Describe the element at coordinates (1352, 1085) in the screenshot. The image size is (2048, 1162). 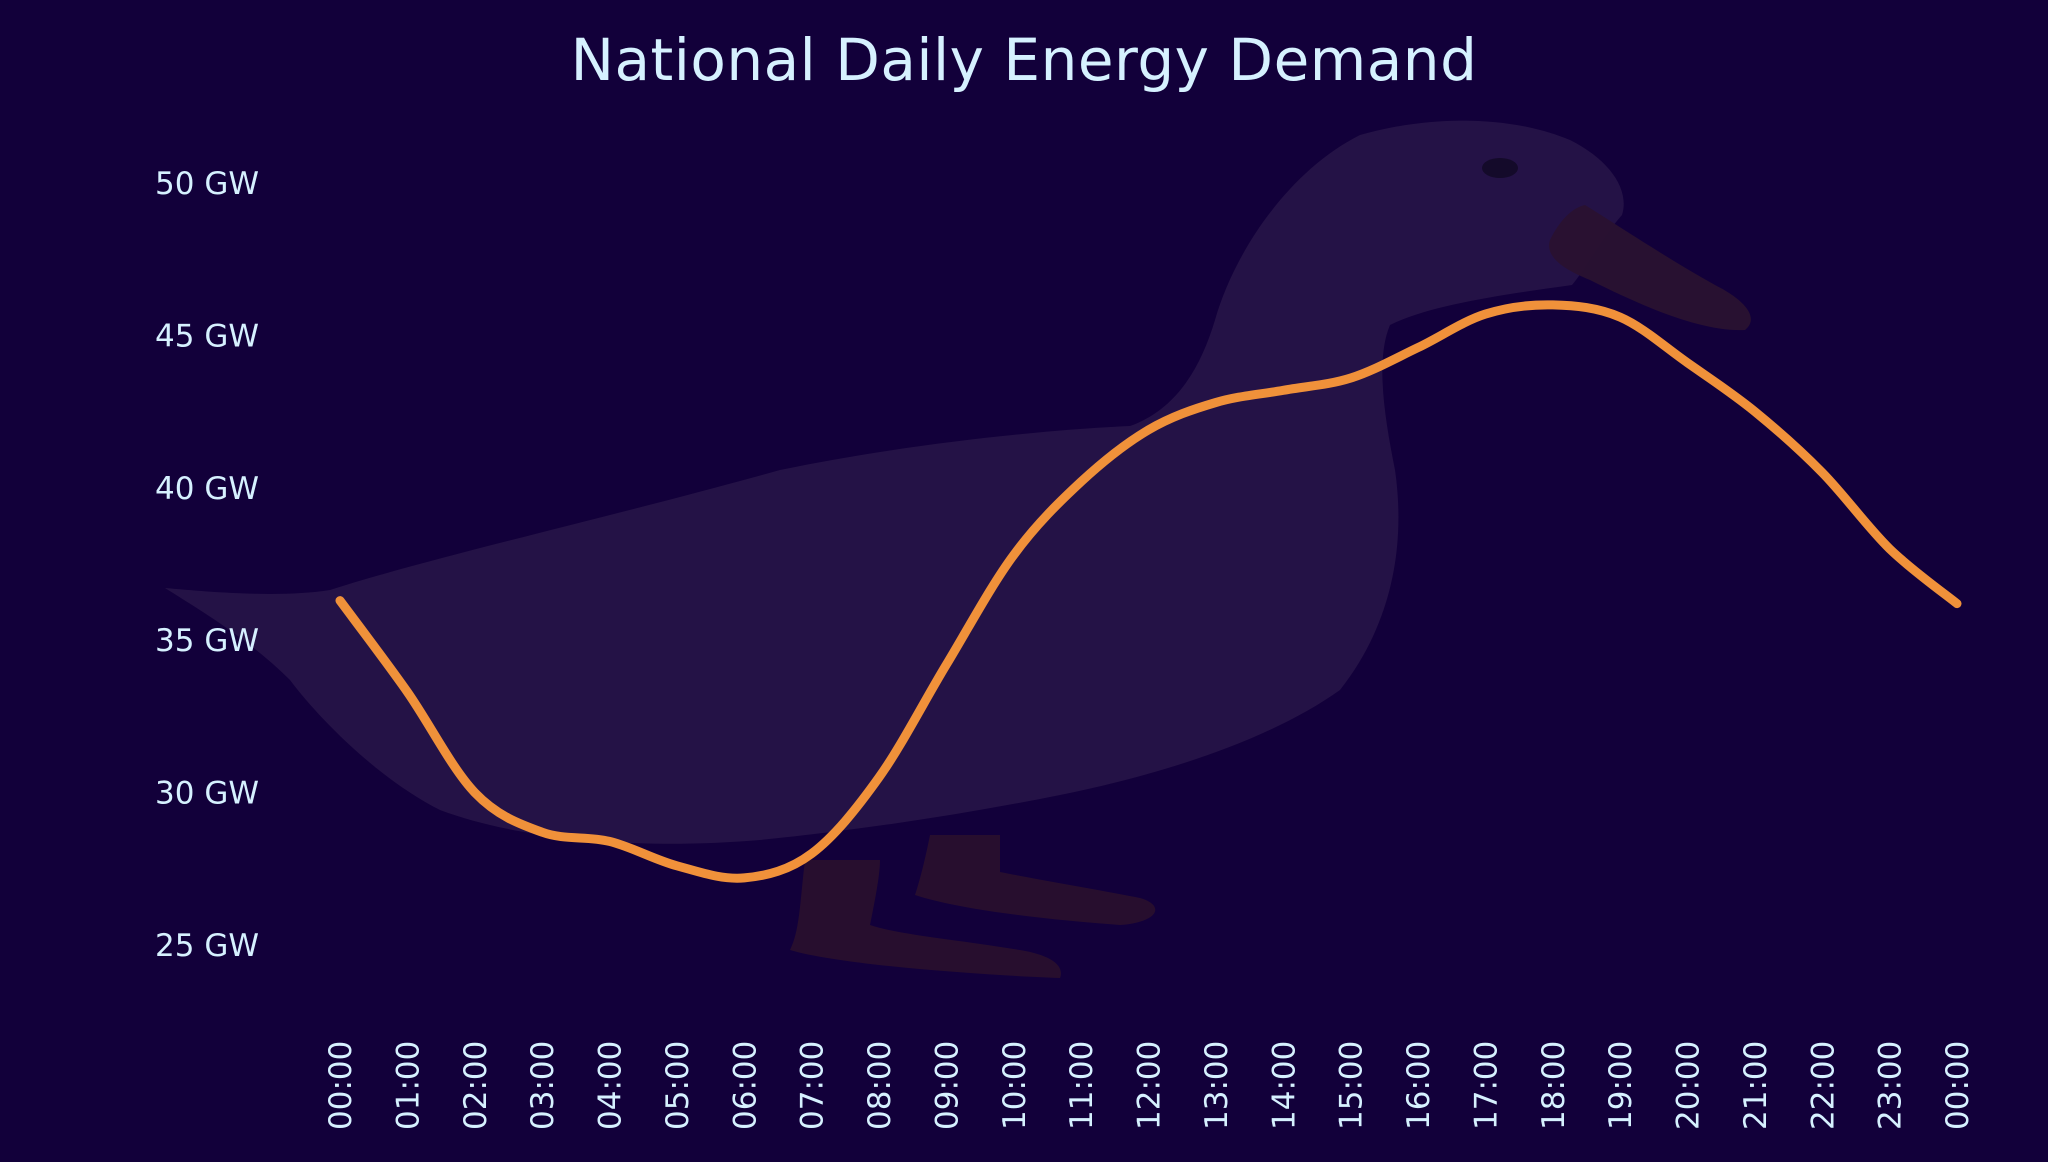
I see `x-tick-label: 15:00` at that location.